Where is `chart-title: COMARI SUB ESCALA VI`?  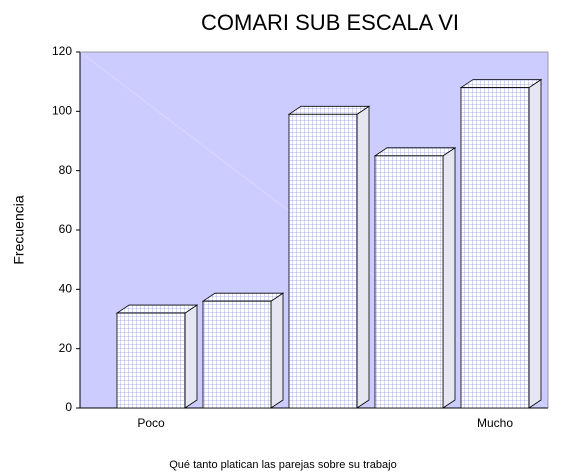
chart-title: COMARI SUB ESCALA VI is located at coordinates (330, 22).